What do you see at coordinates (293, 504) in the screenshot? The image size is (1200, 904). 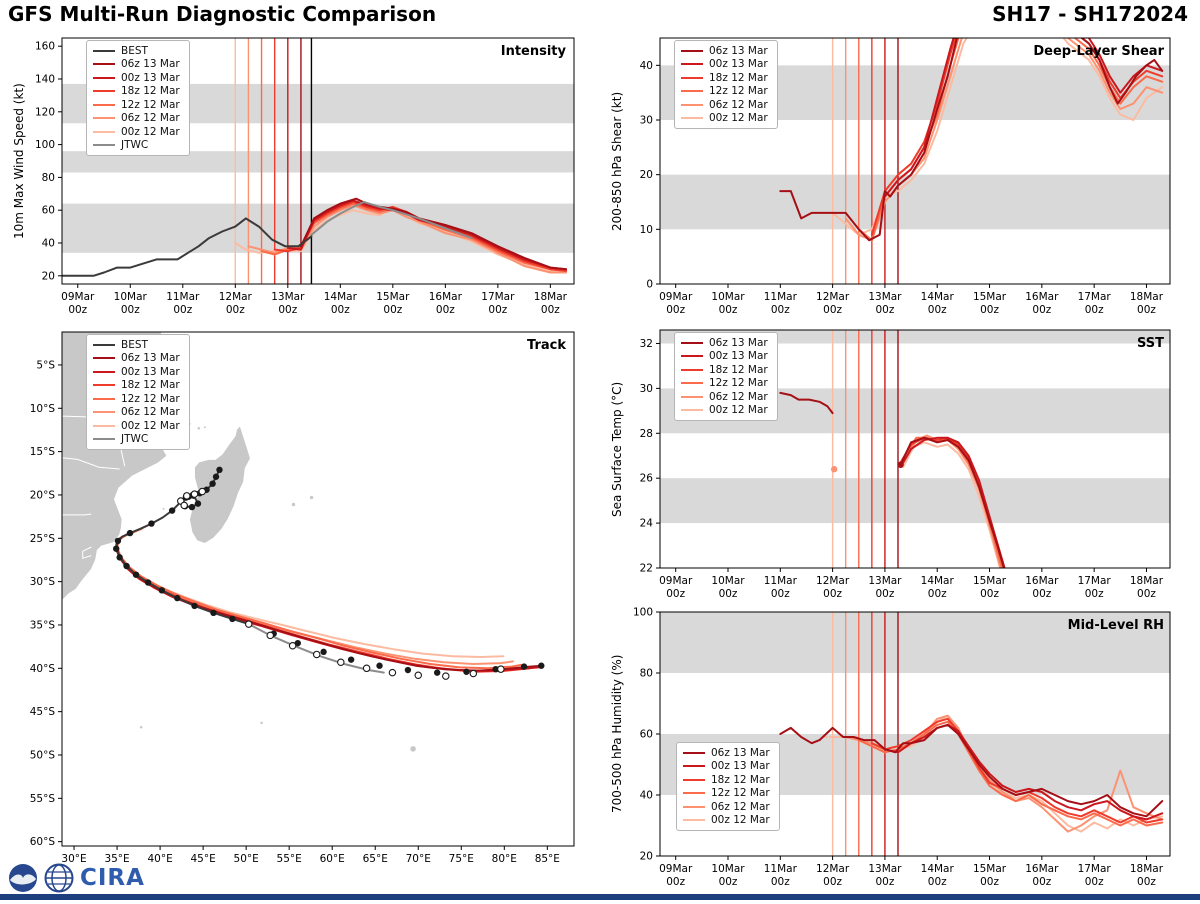 I see `island` at bounding box center [293, 504].